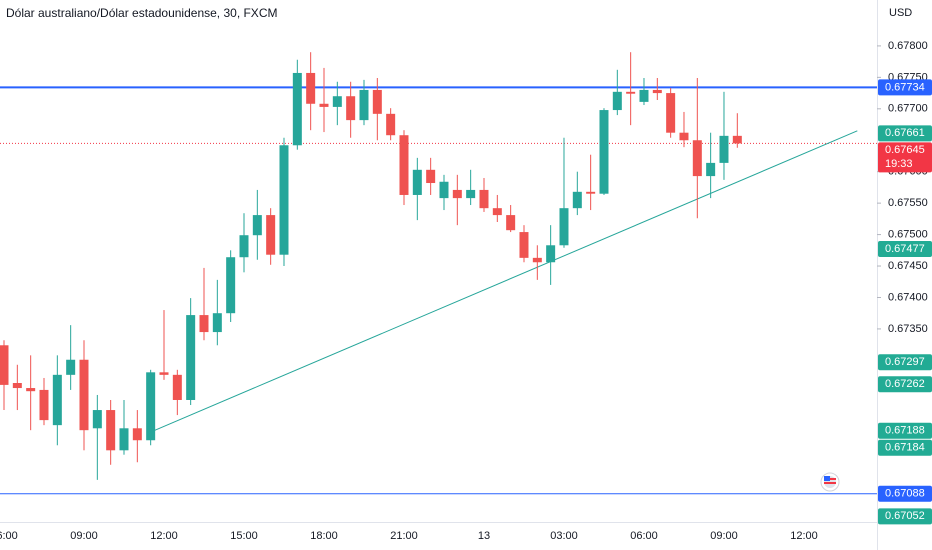 The image size is (932, 550). Describe the element at coordinates (484, 536) in the screenshot. I see `x-tick-label: 13` at that location.